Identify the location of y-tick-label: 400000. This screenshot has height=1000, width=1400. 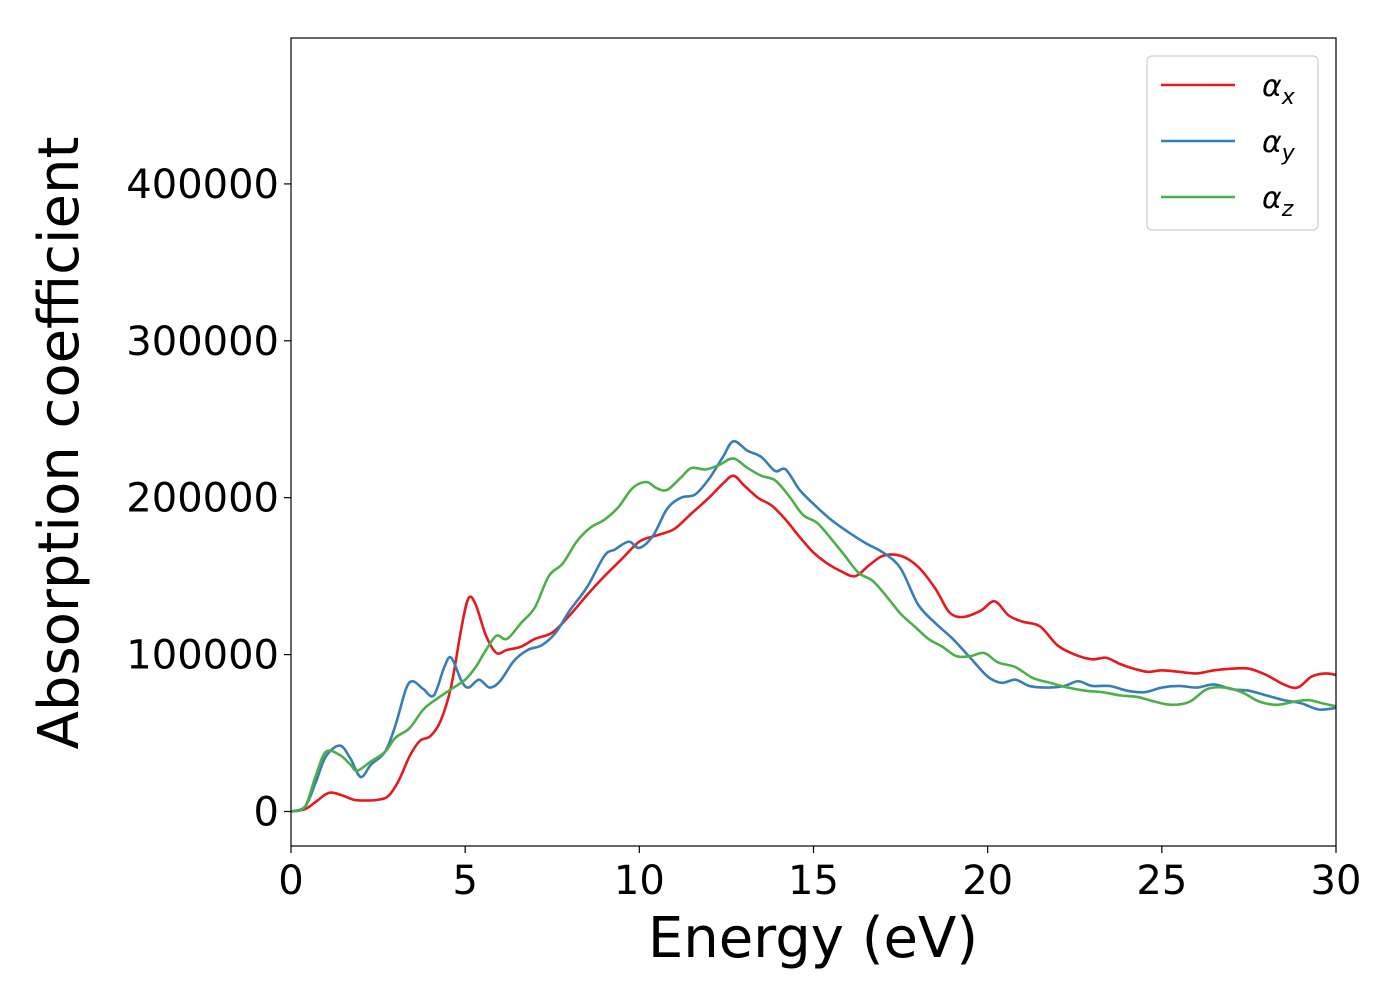
(202, 185).